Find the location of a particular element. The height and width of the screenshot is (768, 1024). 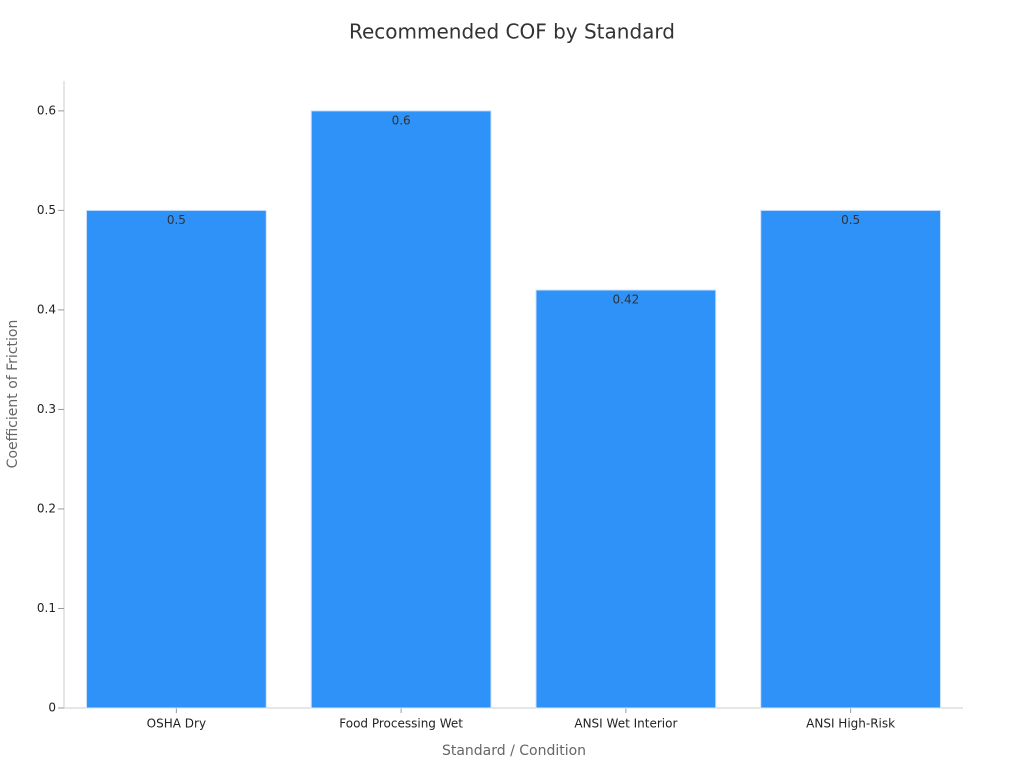

x-axis-label: Standard / Condition is located at coordinates (514, 751).